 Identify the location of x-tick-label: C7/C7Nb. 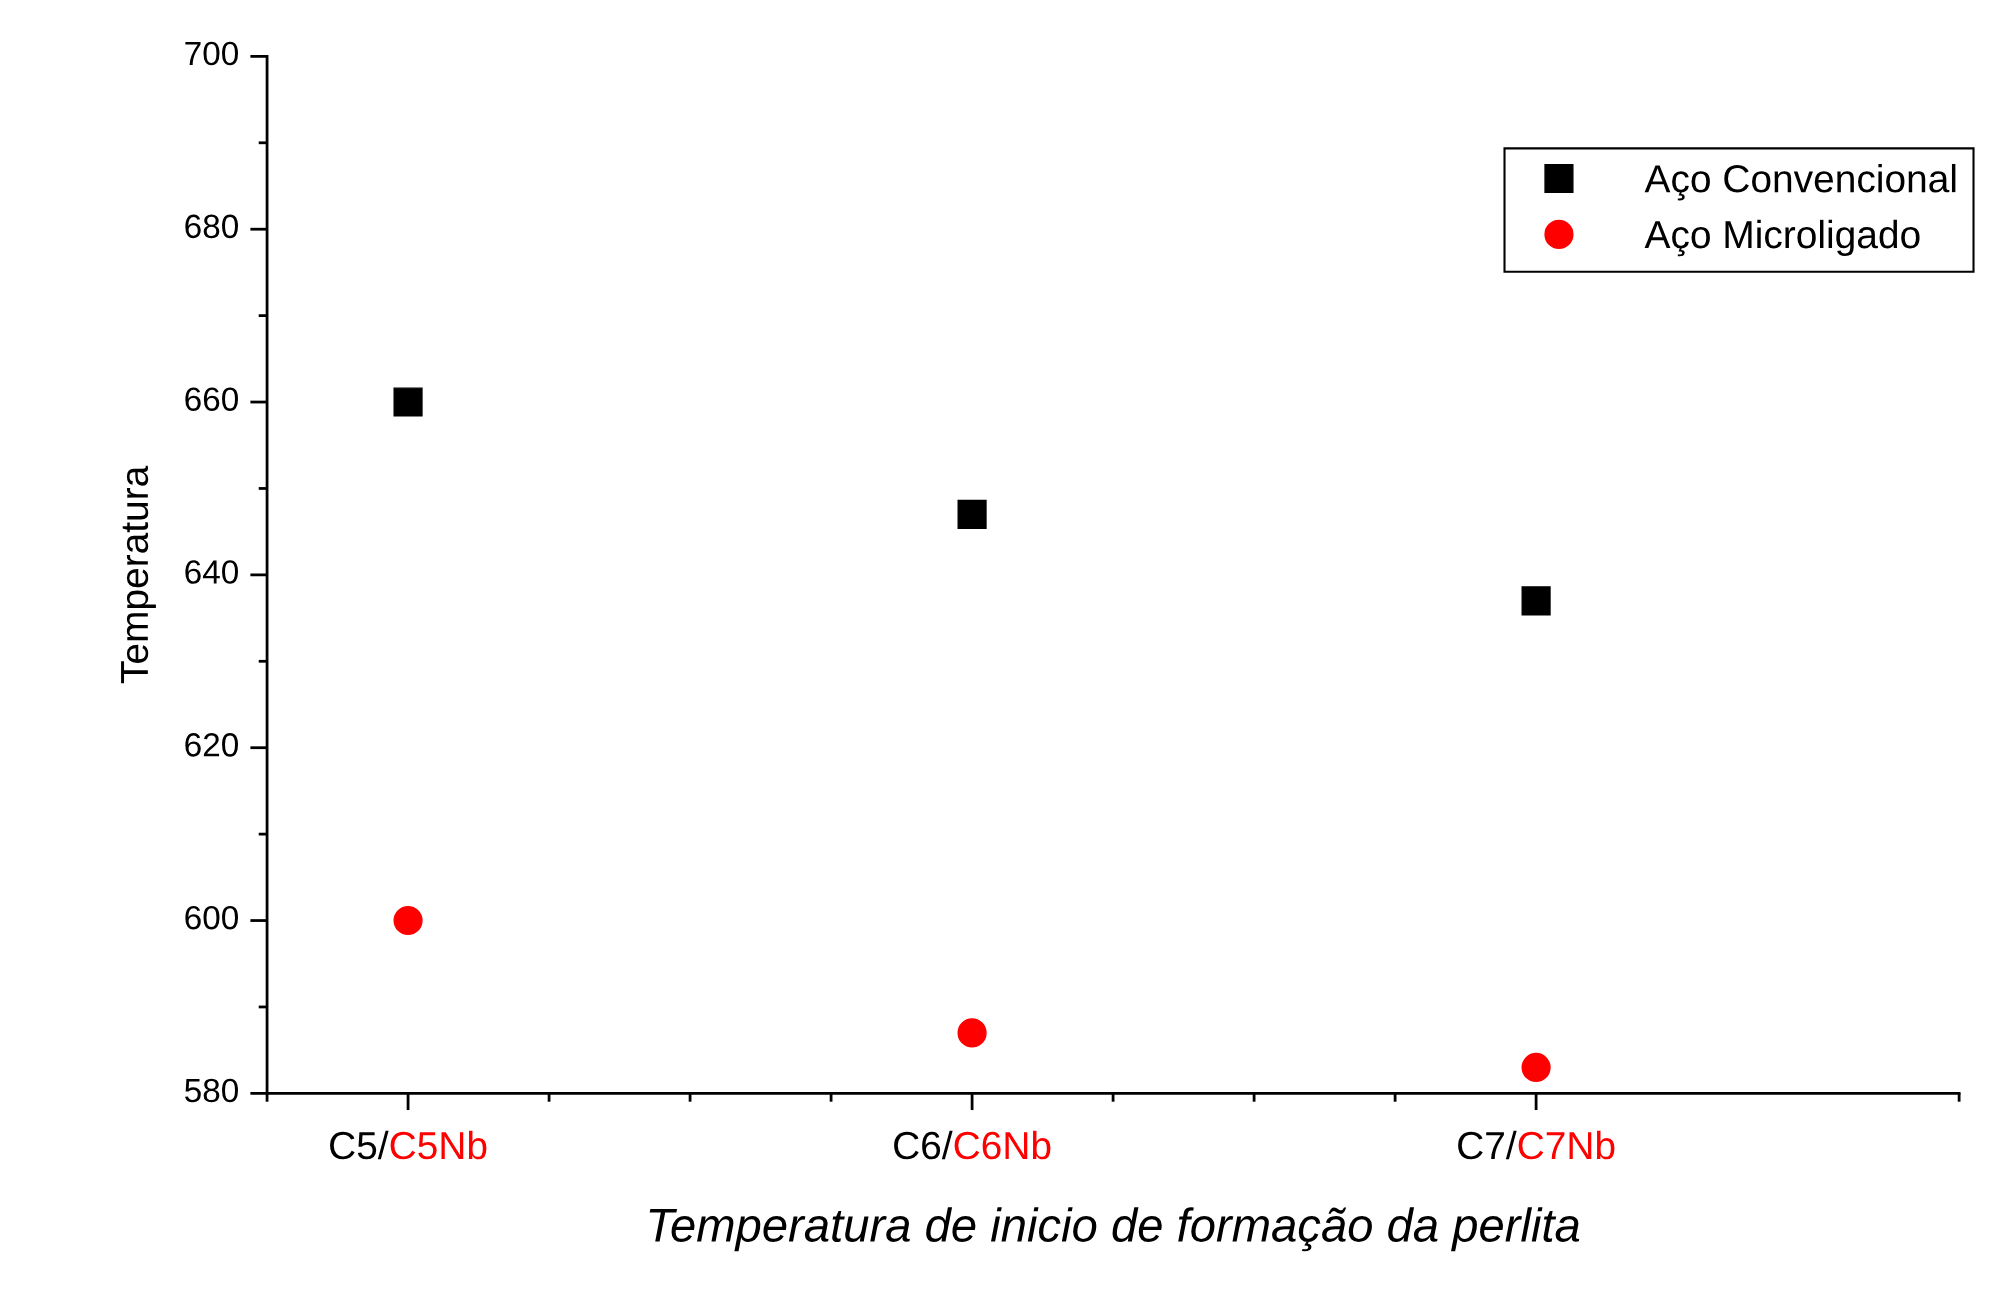
(1536, 1145).